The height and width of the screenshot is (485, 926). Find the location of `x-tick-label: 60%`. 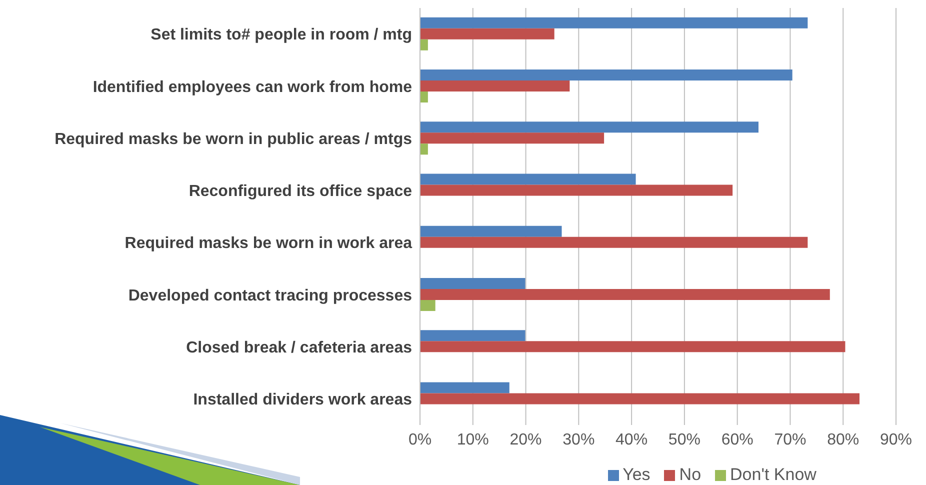

x-tick-label: 60% is located at coordinates (737, 439).